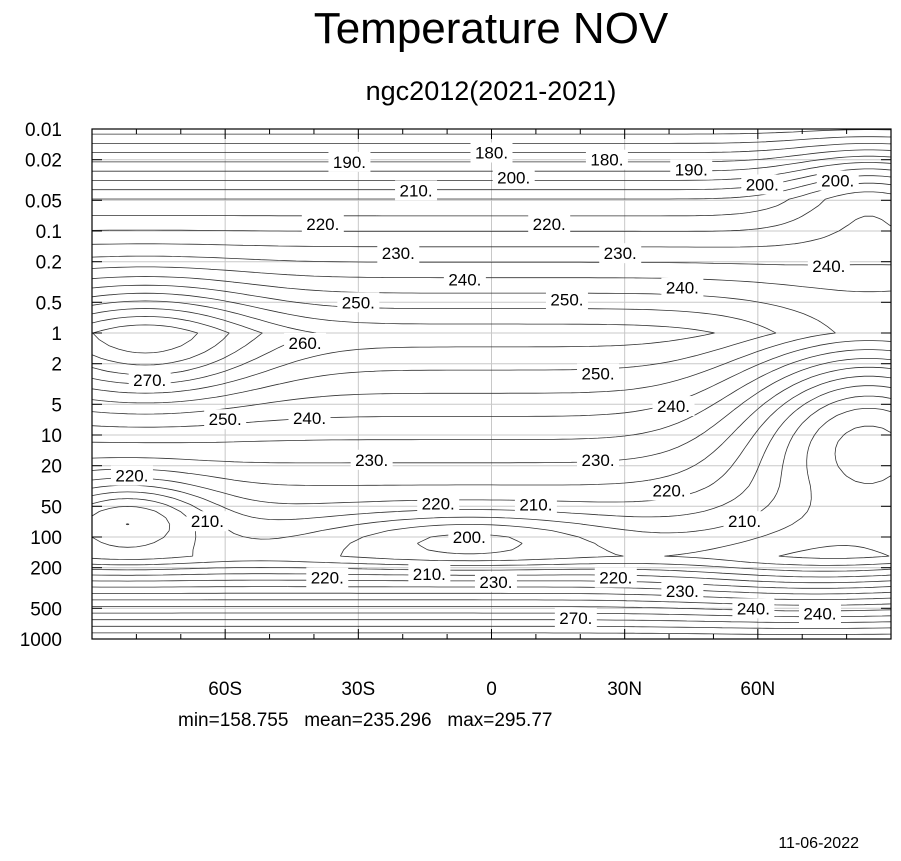 Image resolution: width=901 pixels, height=861 pixels. Describe the element at coordinates (49, 303) in the screenshot. I see `y-tick-label: 0.5` at that location.